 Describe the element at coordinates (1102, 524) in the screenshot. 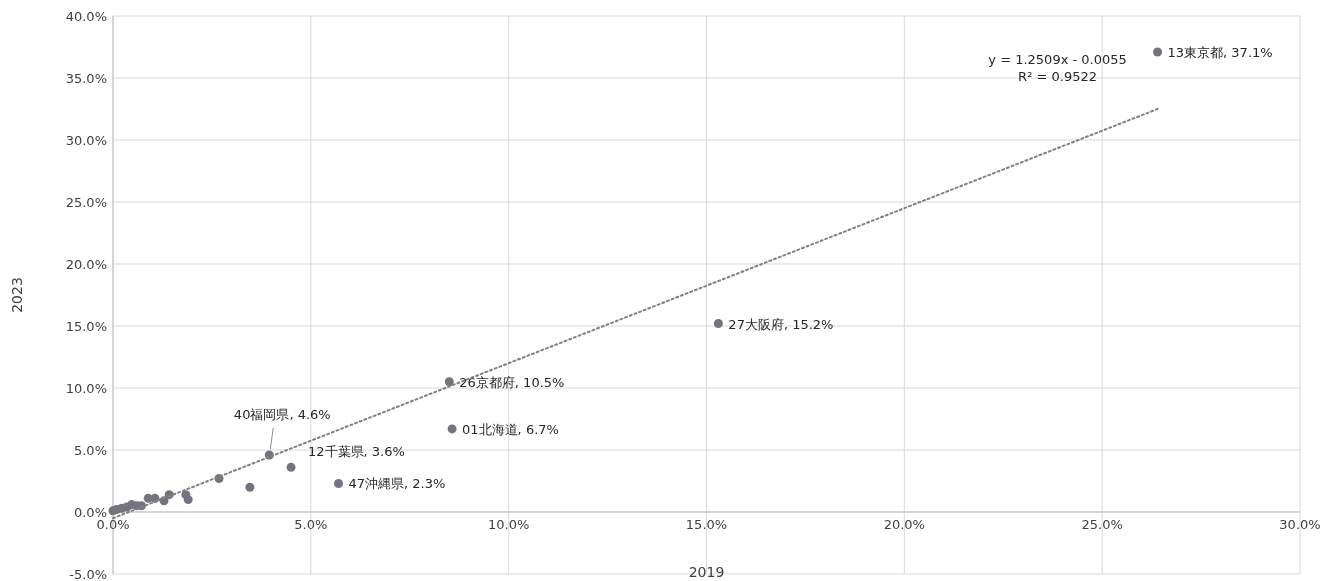

I see `x-tick-label: 25.0%` at that location.